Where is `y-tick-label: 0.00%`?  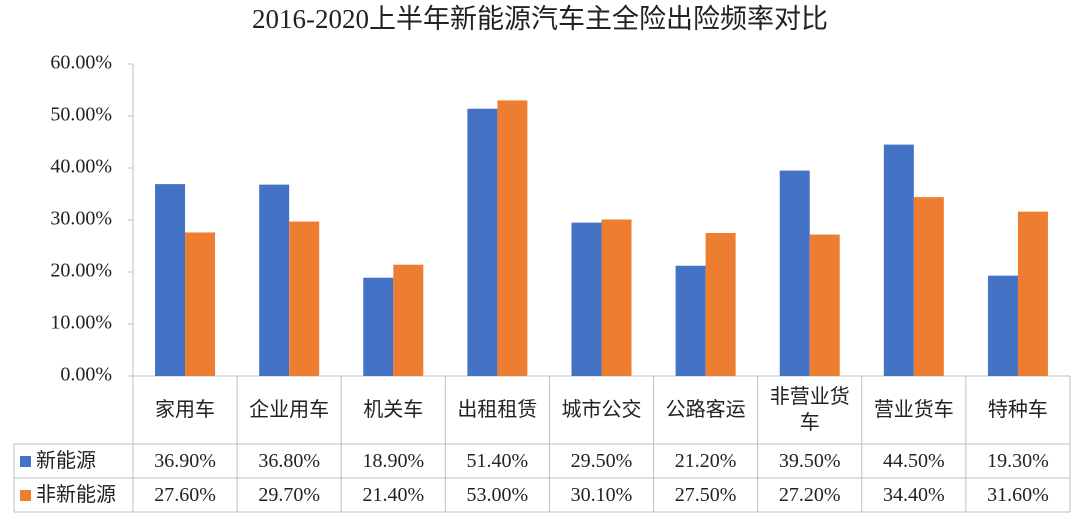 y-tick-label: 0.00% is located at coordinates (86, 375).